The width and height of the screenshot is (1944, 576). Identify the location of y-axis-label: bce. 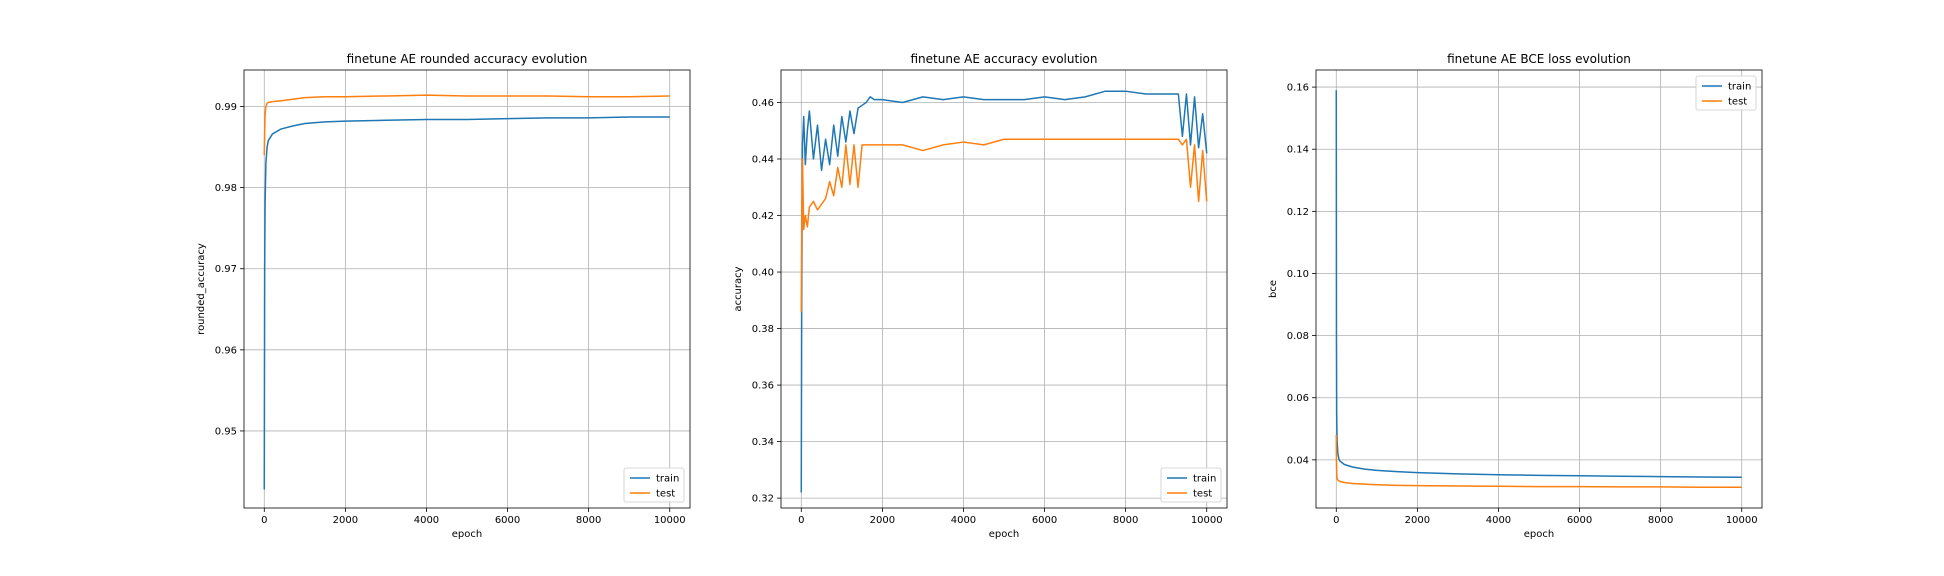
(1273, 289).